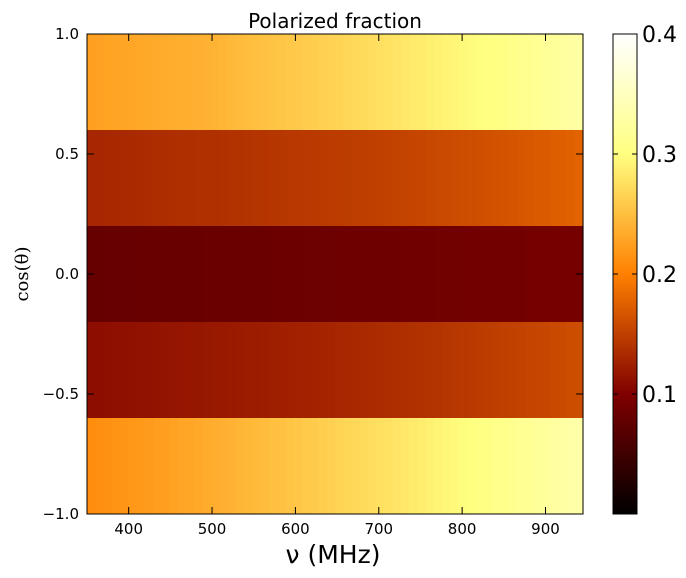 The height and width of the screenshot is (578, 686). Describe the element at coordinates (545, 529) in the screenshot. I see `x-tick-label: 900` at that location.